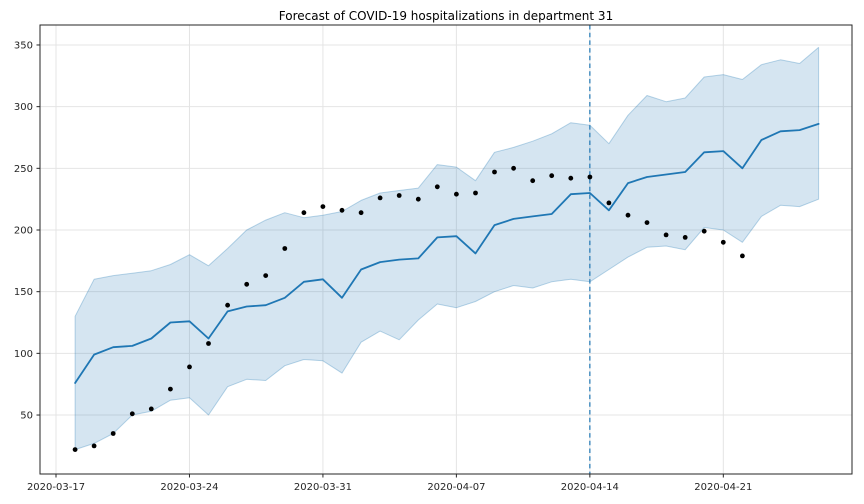  I want to click on x-tick-label: 2020-04-14, so click(590, 487).